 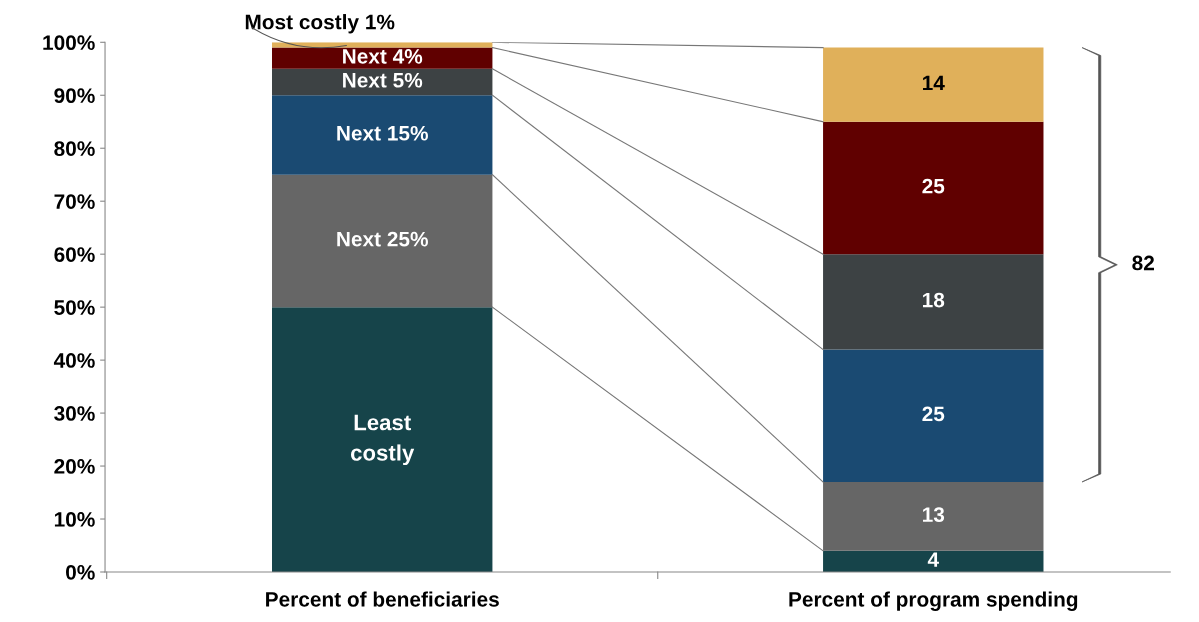 I want to click on y-tick-label: 70%, so click(x=74, y=201).